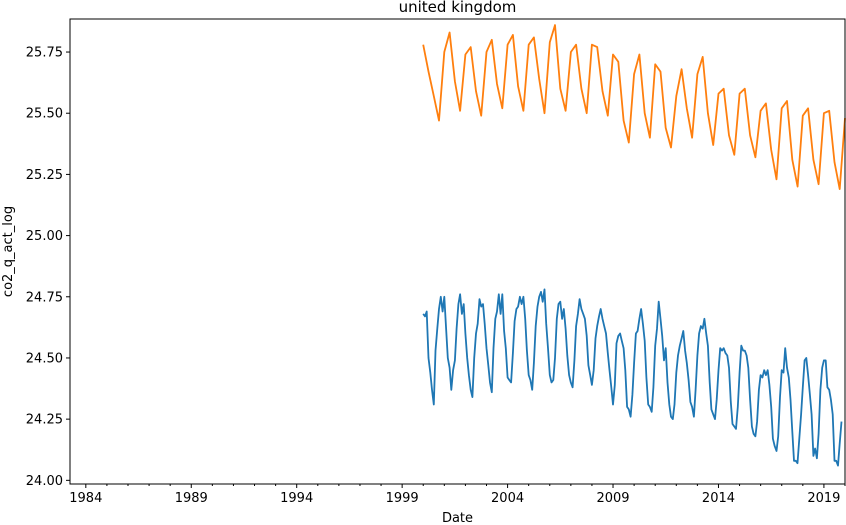 The height and width of the screenshot is (525, 846). I want to click on y-tick-label: 25.50, so click(44, 114).